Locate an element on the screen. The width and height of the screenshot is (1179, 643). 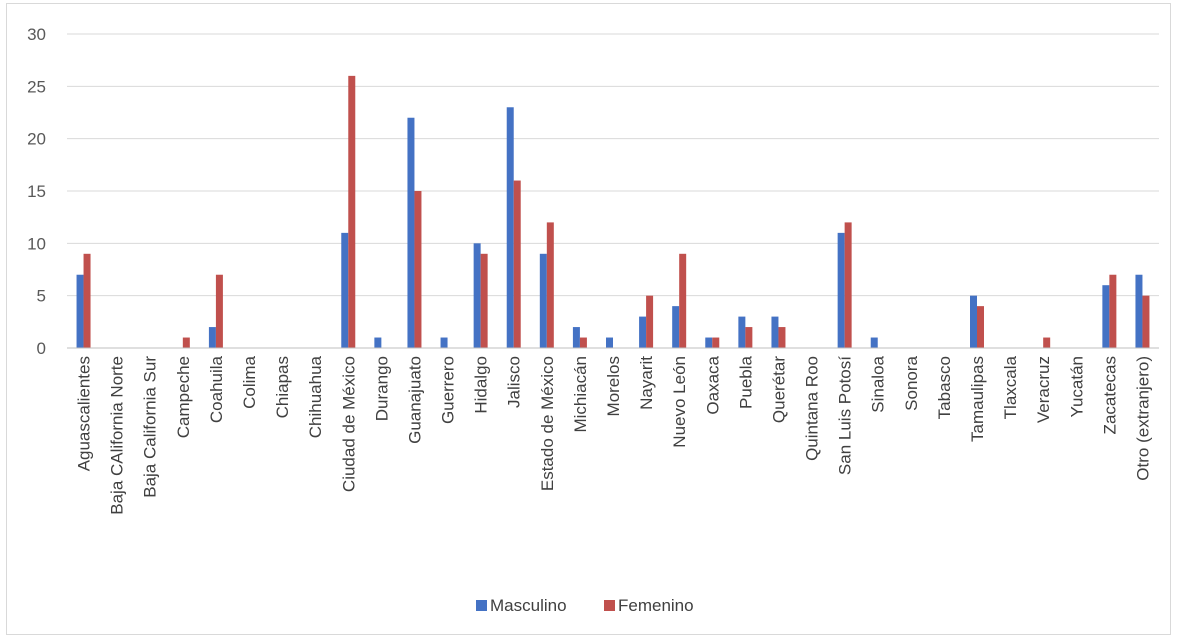
x-category-label: Chiapas is located at coordinates (282, 387).